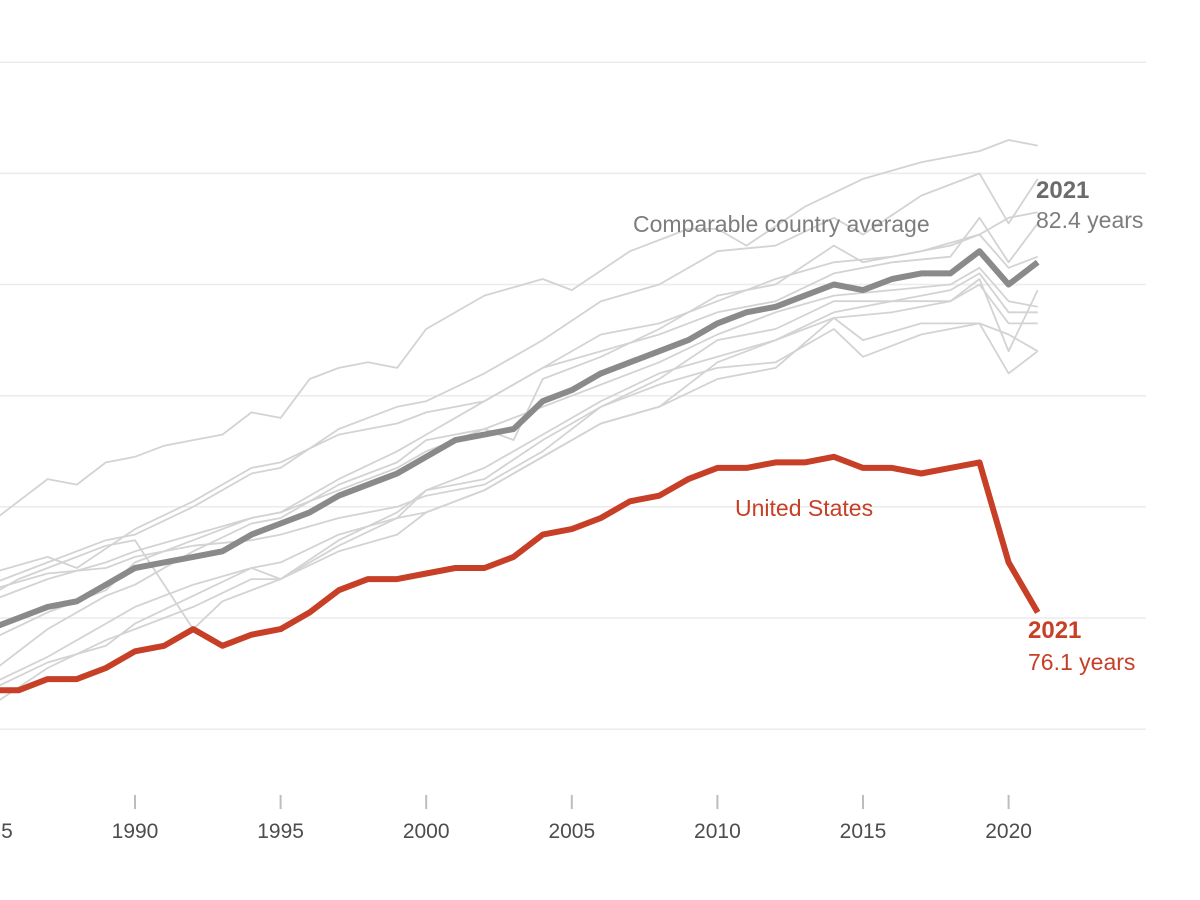 This screenshot has width=1200, height=900. What do you see at coordinates (804, 508) in the screenshot?
I see `us-series-label: United States` at bounding box center [804, 508].